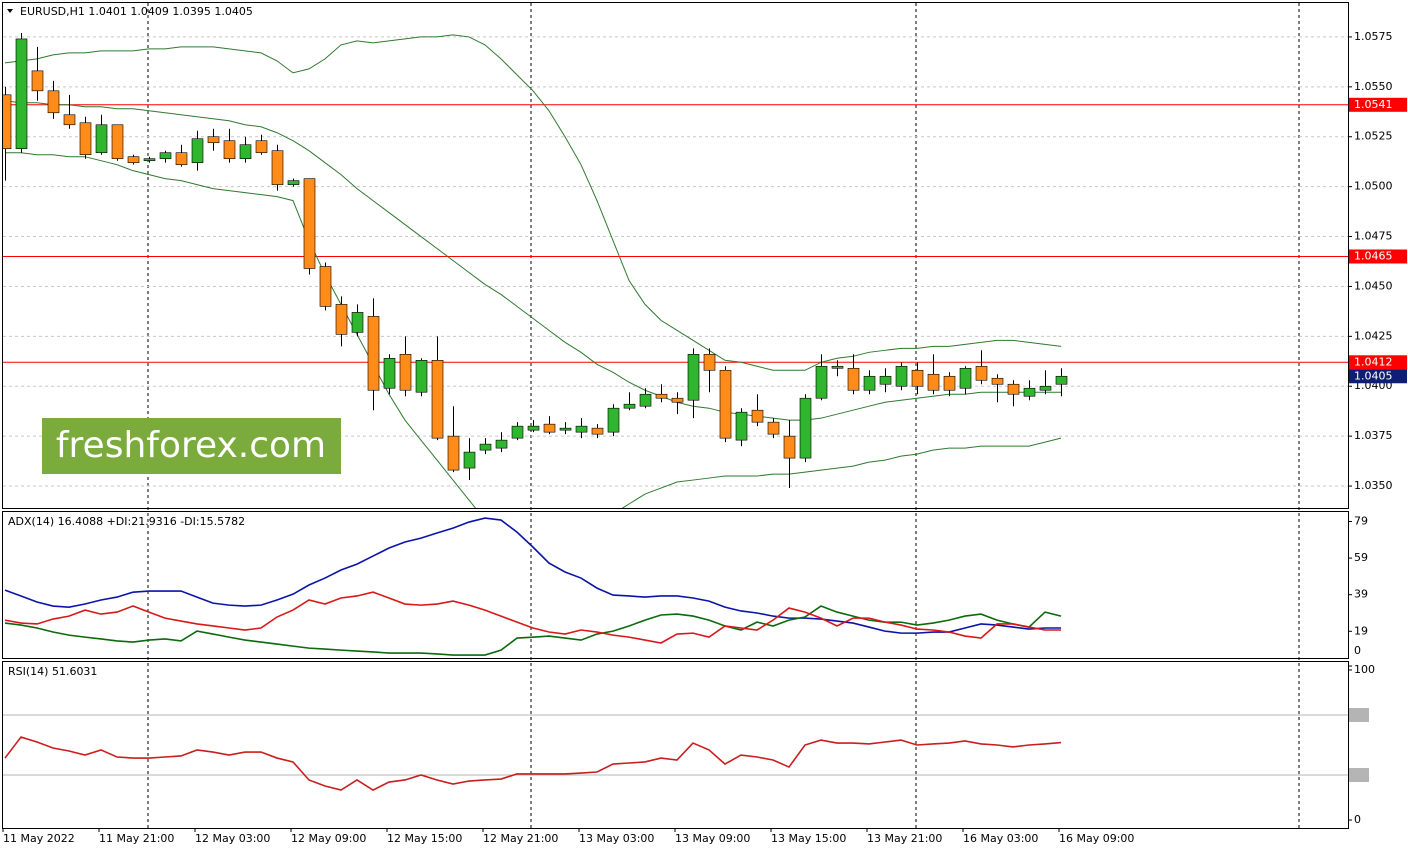  I want to click on rsi-title: RSI(14) 51.6031, so click(52, 671).